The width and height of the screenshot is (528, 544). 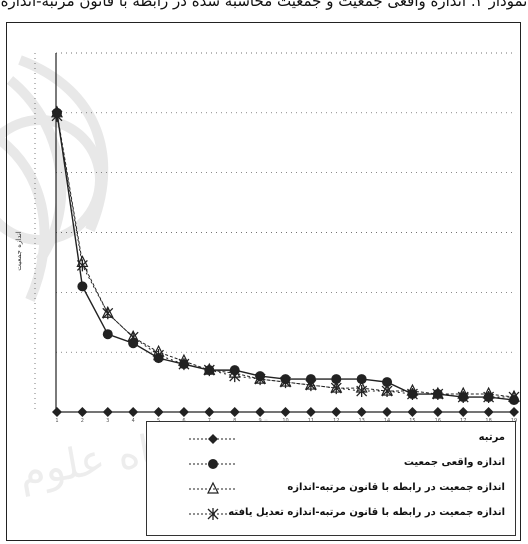 What do you see at coordinates (491, 437) in the screenshot?
I see `legend-label: مرتبه` at bounding box center [491, 437].